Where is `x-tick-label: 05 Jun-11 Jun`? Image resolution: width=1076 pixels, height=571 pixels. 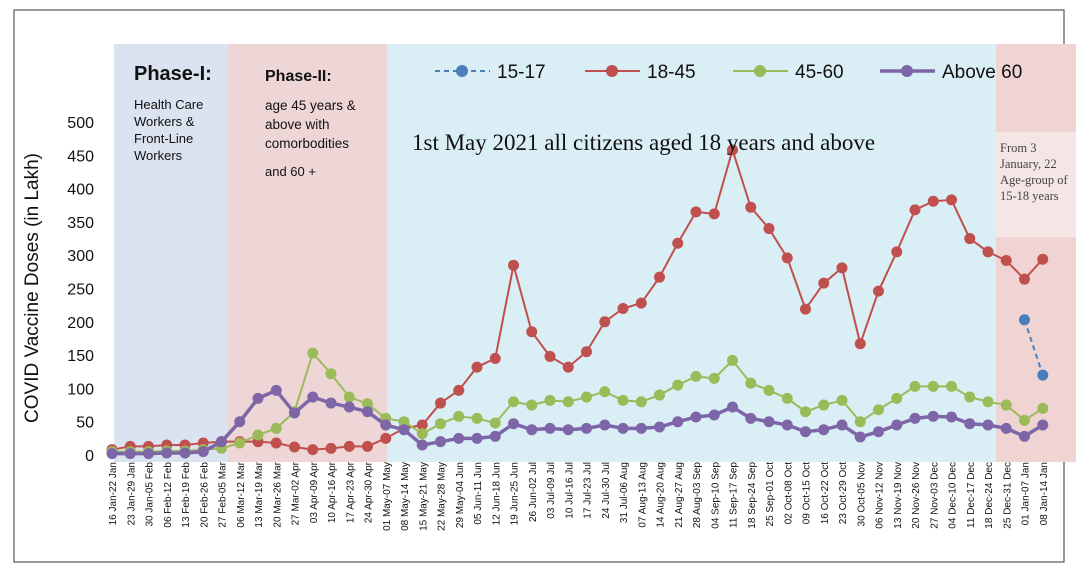 x-tick-label: 05 Jun-11 Jun is located at coordinates (478, 493).